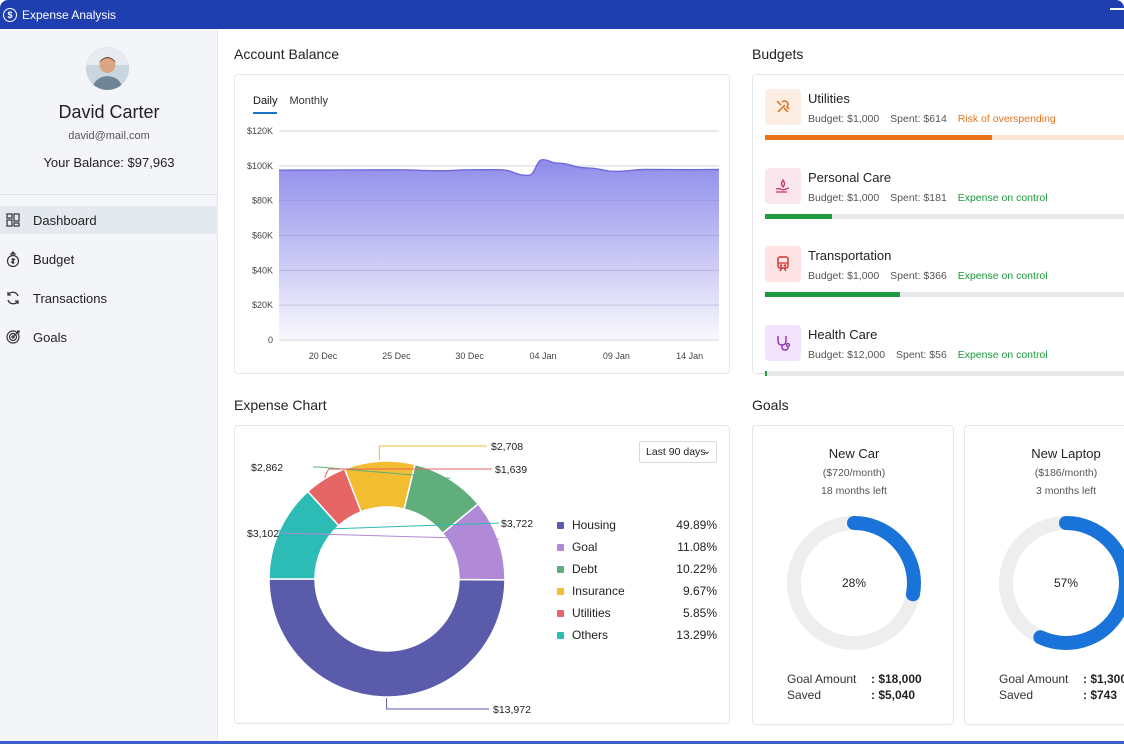 The width and height of the screenshot is (1124, 744). I want to click on dashboard-icon, so click(13, 220).